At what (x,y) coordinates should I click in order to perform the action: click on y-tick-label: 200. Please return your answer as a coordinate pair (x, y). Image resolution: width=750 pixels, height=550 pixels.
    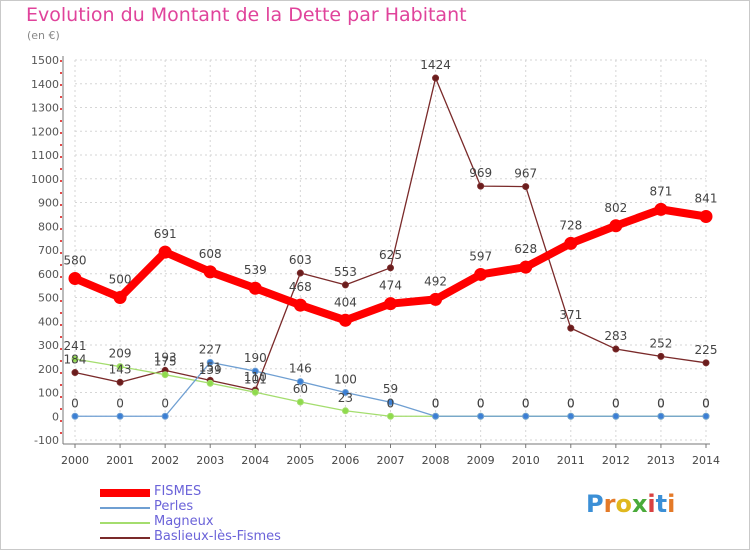
    Looking at the image, I should click on (48, 369).